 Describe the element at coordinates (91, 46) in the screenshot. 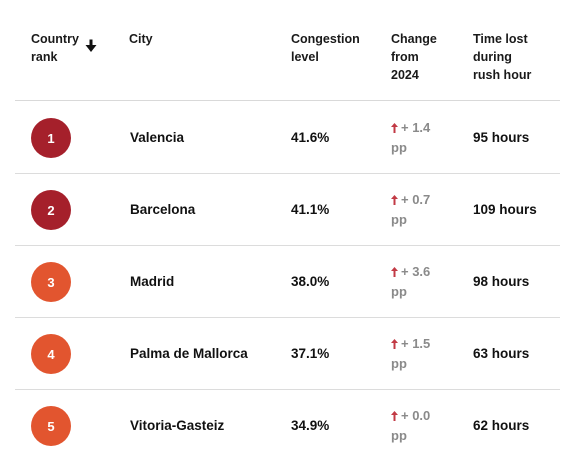

I see `arrow-down-icon` at that location.